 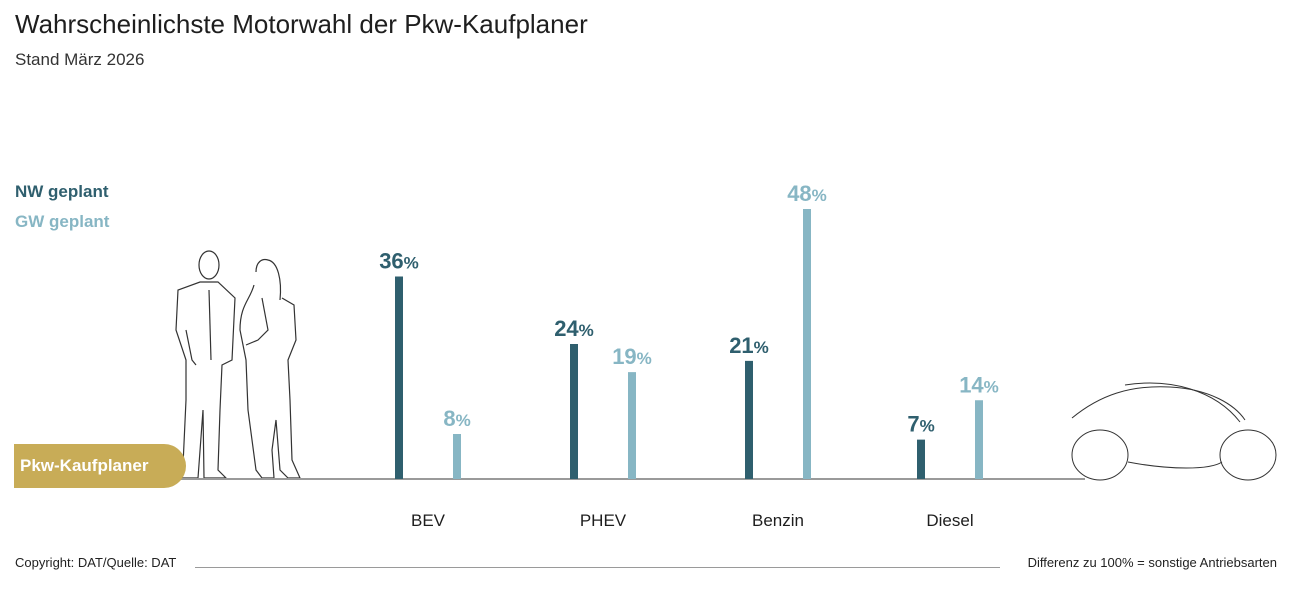 What do you see at coordinates (979, 384) in the screenshot?
I see `data-label-diesel-gw: 14%` at bounding box center [979, 384].